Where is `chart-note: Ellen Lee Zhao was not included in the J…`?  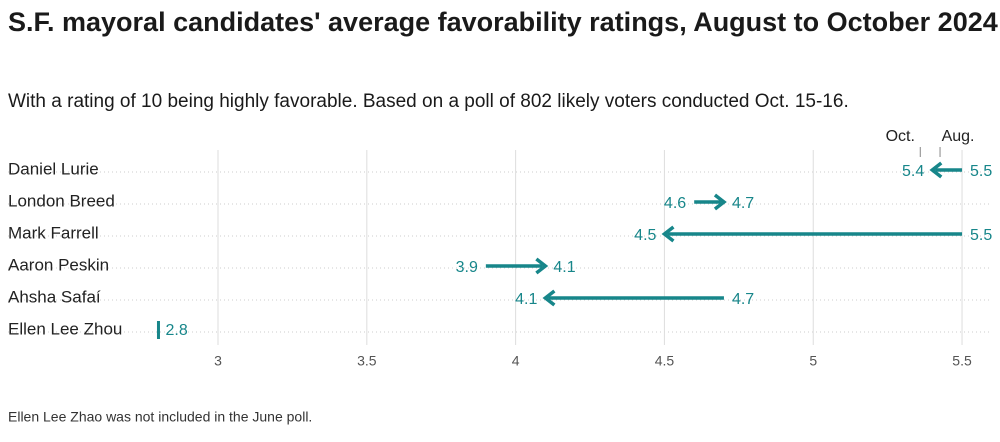
chart-note: Ellen Lee Zhao was not included in the J… is located at coordinates (160, 417).